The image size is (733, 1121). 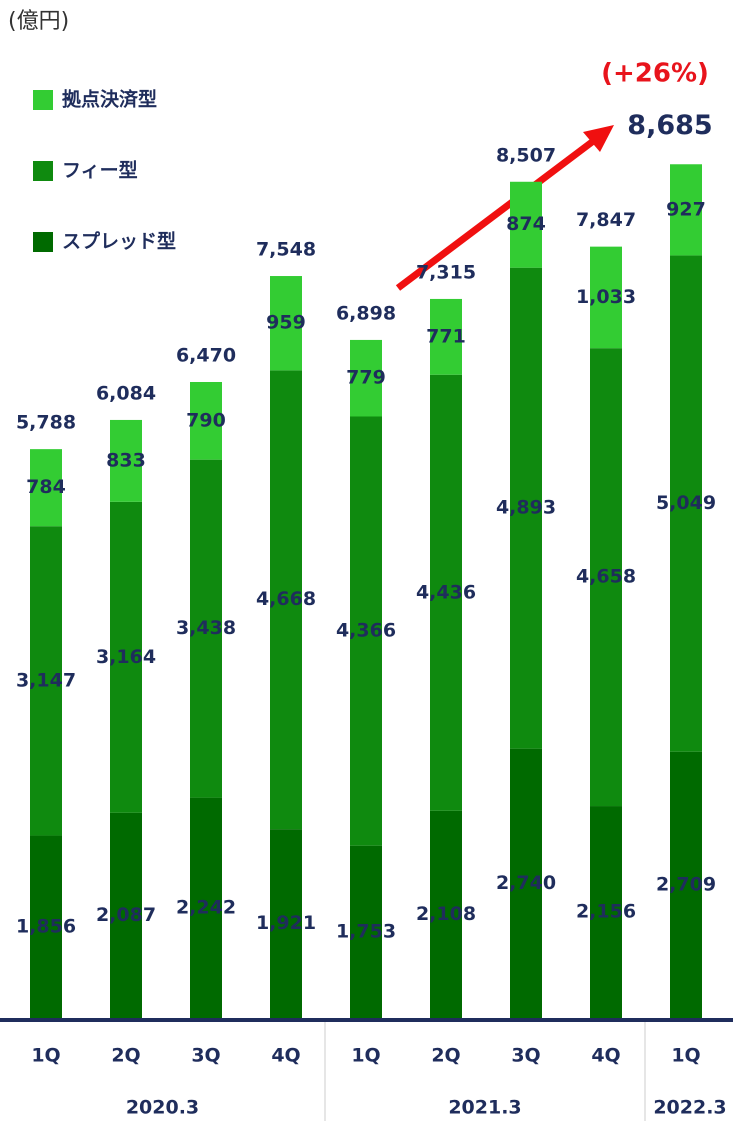 I want to click on group-label: 2022.3, so click(x=689, y=1108).